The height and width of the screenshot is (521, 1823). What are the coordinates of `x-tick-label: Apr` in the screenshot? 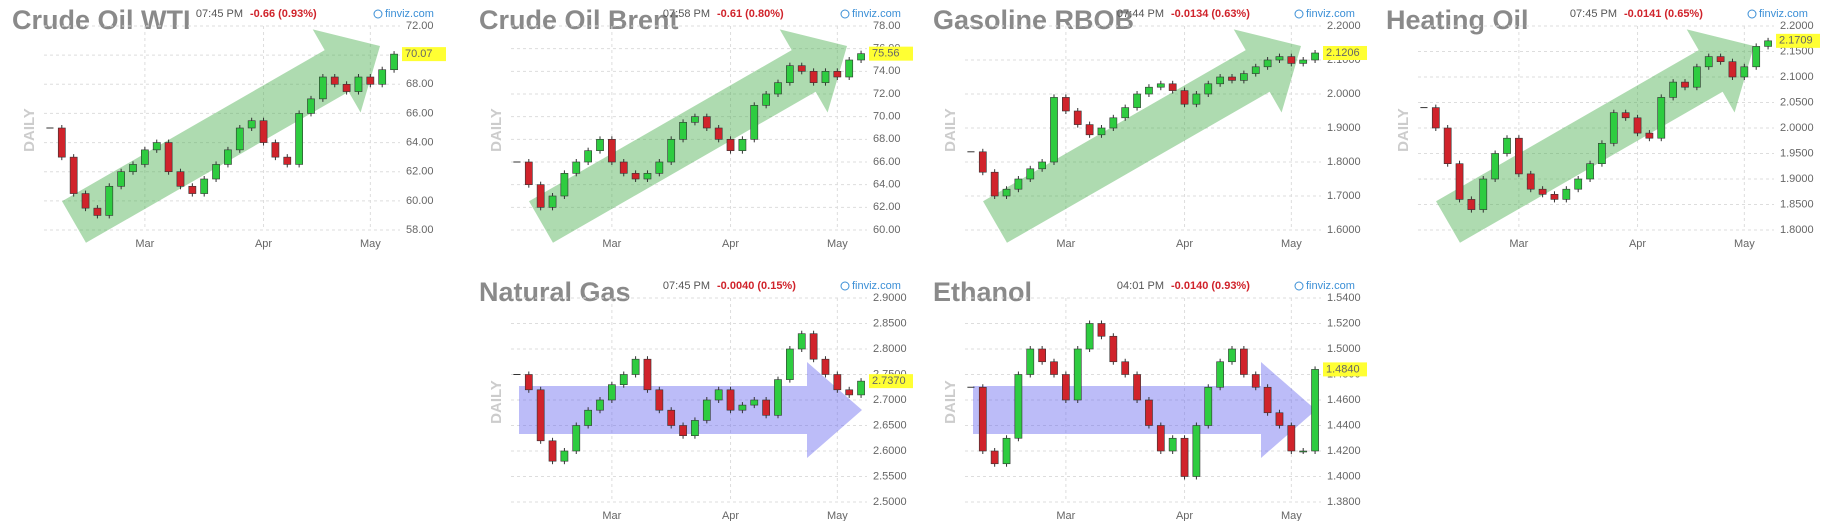 It's located at (263, 244).